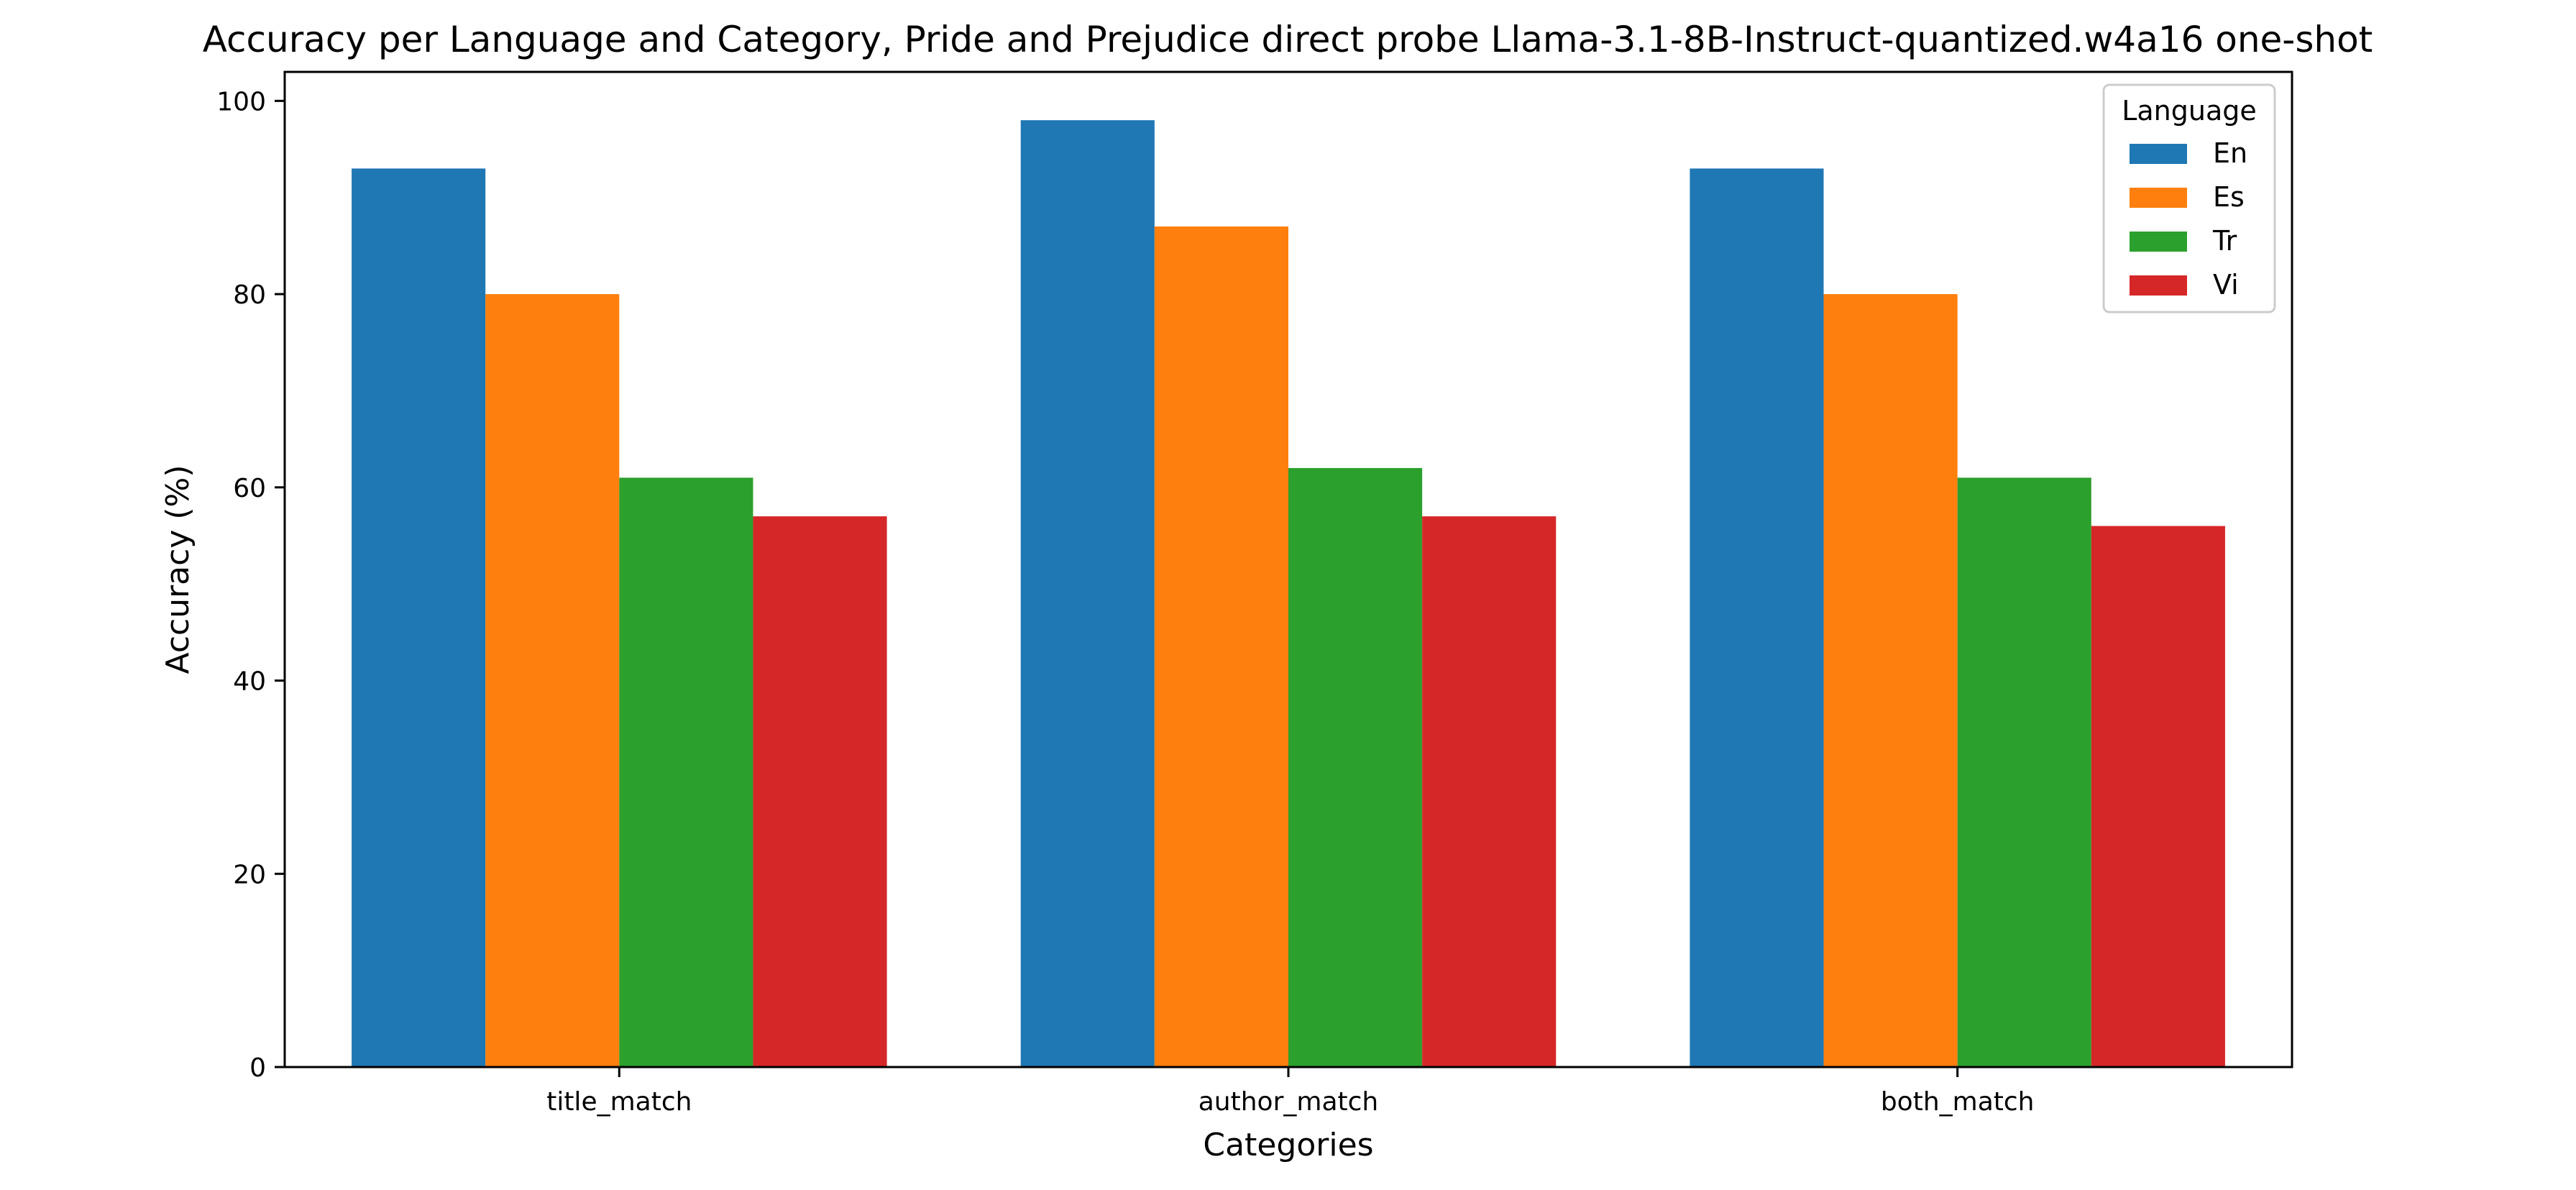 This screenshot has height=1190, width=2576. What do you see at coordinates (419, 618) in the screenshot?
I see `bar-en-title-match` at bounding box center [419, 618].